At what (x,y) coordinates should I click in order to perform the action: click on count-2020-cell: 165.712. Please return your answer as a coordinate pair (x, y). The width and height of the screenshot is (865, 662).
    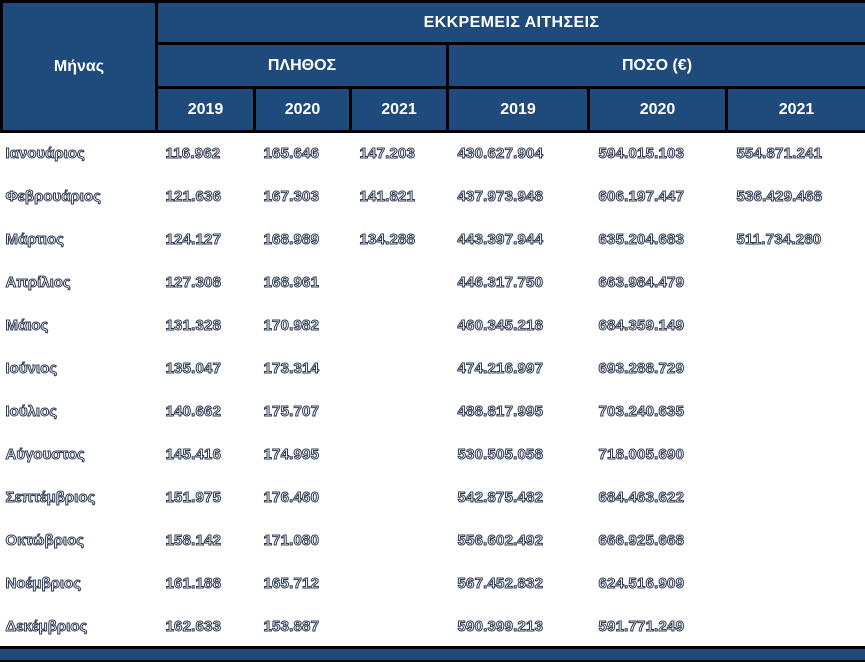
    Looking at the image, I should click on (302, 583).